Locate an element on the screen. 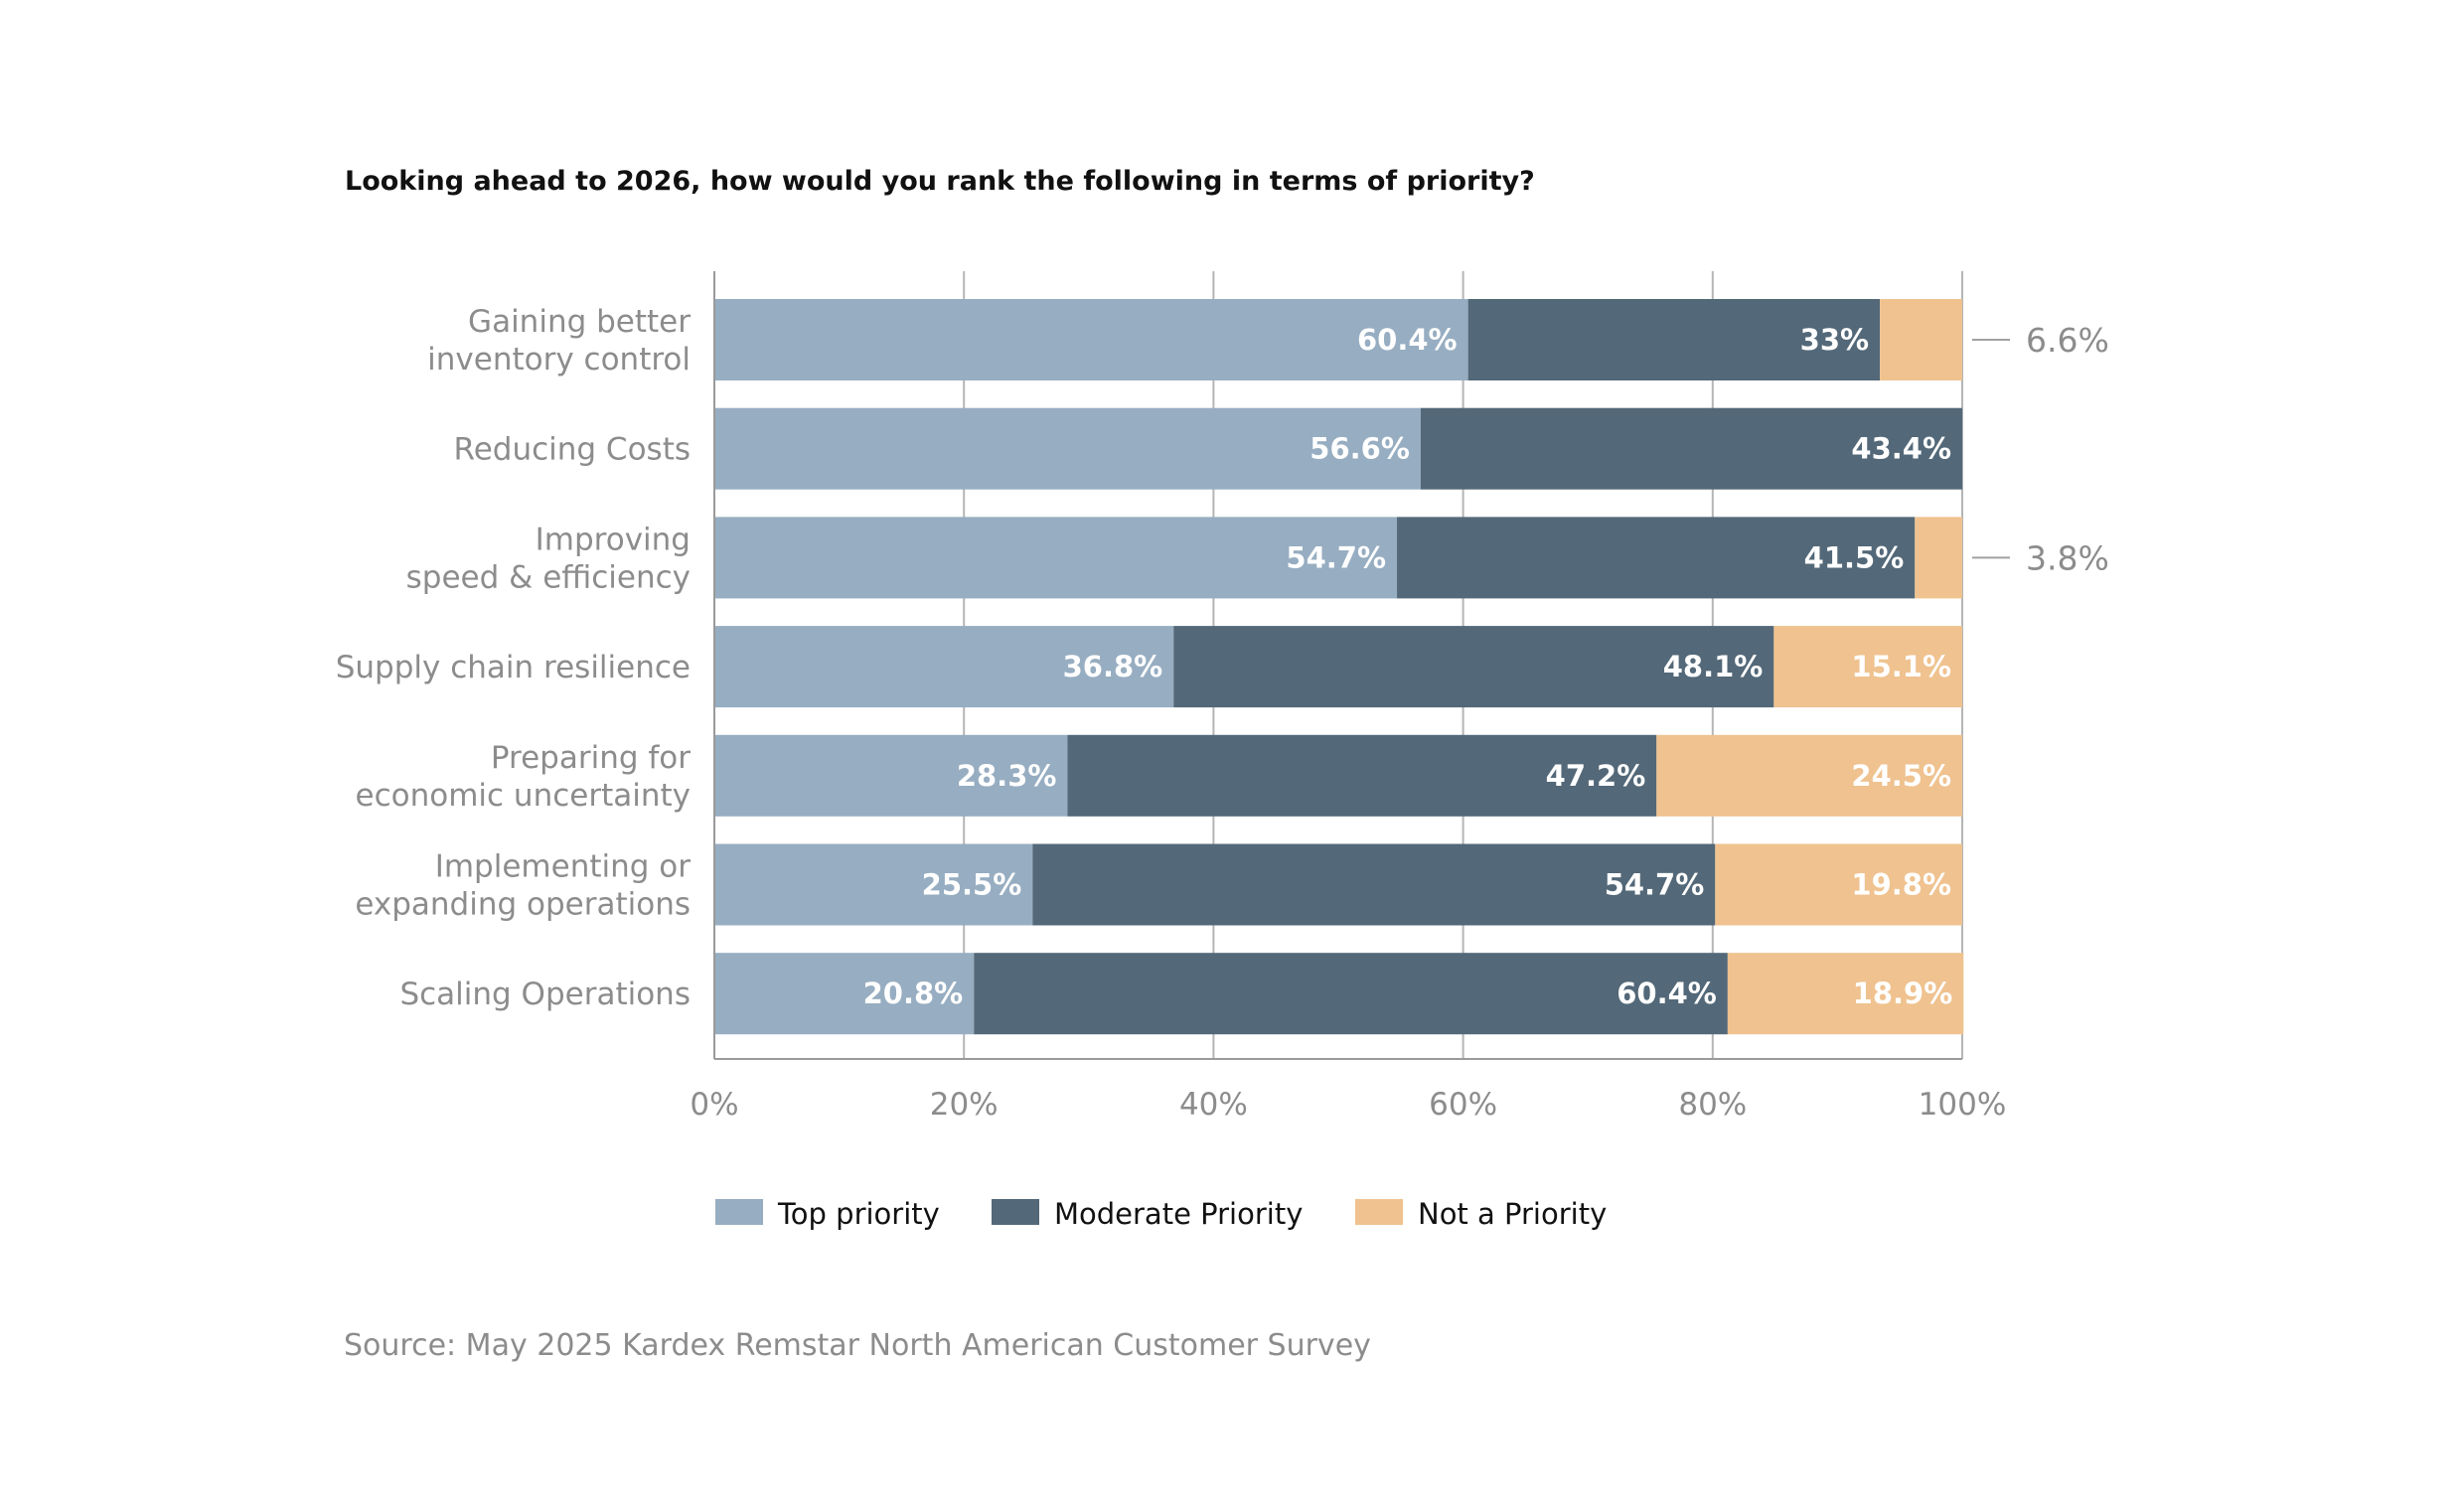  data-label-outside: 3.8% is located at coordinates (2067, 557).